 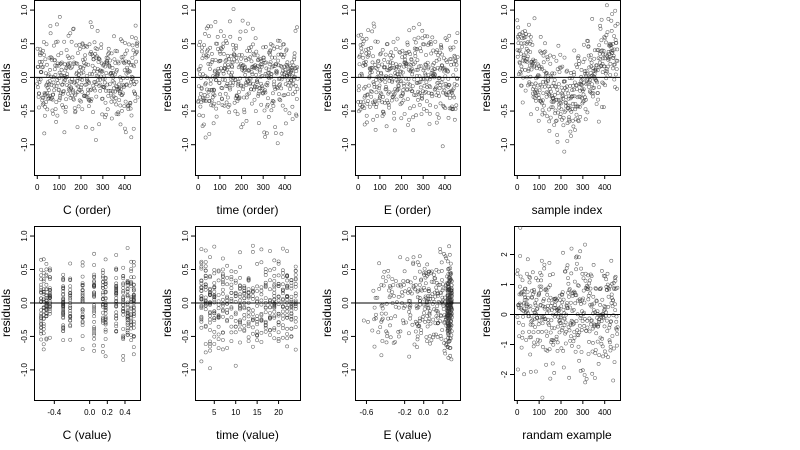 What do you see at coordinates (567, 312) in the screenshot?
I see `data-points` at bounding box center [567, 312].